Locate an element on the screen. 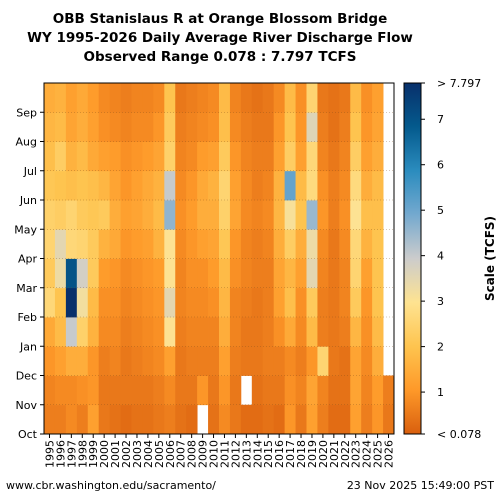  y-tick-label: Feb is located at coordinates (27, 317).